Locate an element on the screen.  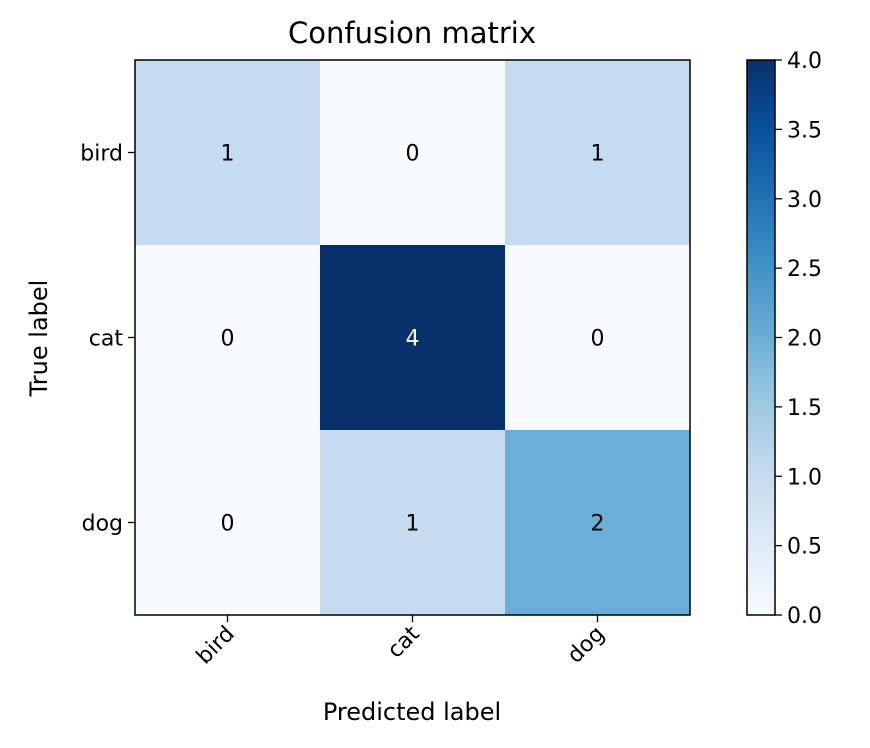
y-tick-label: dog is located at coordinates (102, 524).